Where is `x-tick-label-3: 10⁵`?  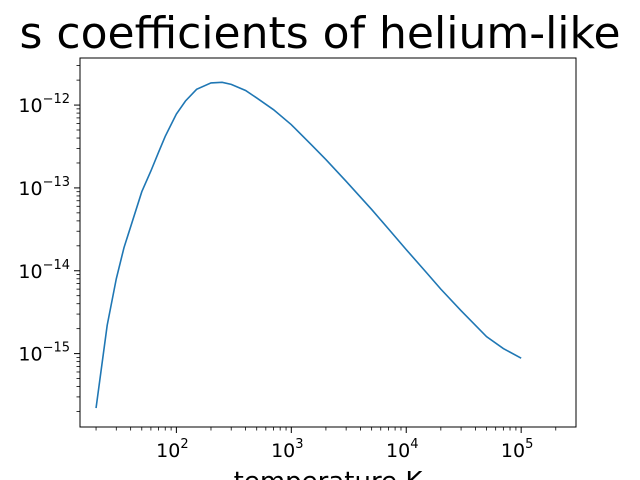 x-tick-label-3: 10⁵ is located at coordinates (517, 449).